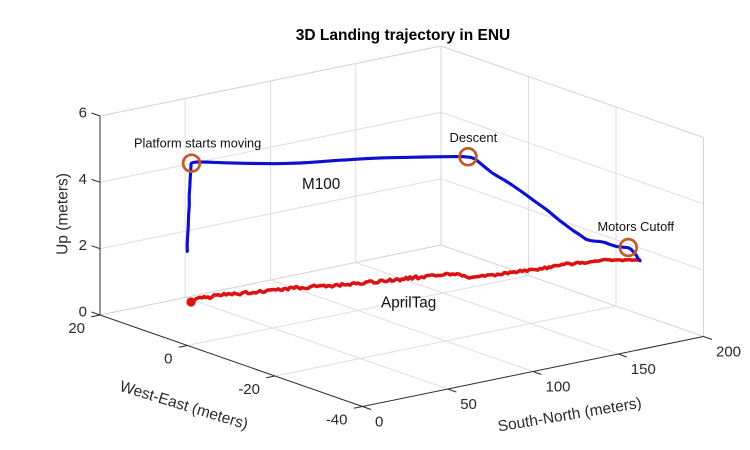 This screenshot has width=750, height=450. What do you see at coordinates (468, 404) in the screenshot?
I see `svg-text: 50` at bounding box center [468, 404].